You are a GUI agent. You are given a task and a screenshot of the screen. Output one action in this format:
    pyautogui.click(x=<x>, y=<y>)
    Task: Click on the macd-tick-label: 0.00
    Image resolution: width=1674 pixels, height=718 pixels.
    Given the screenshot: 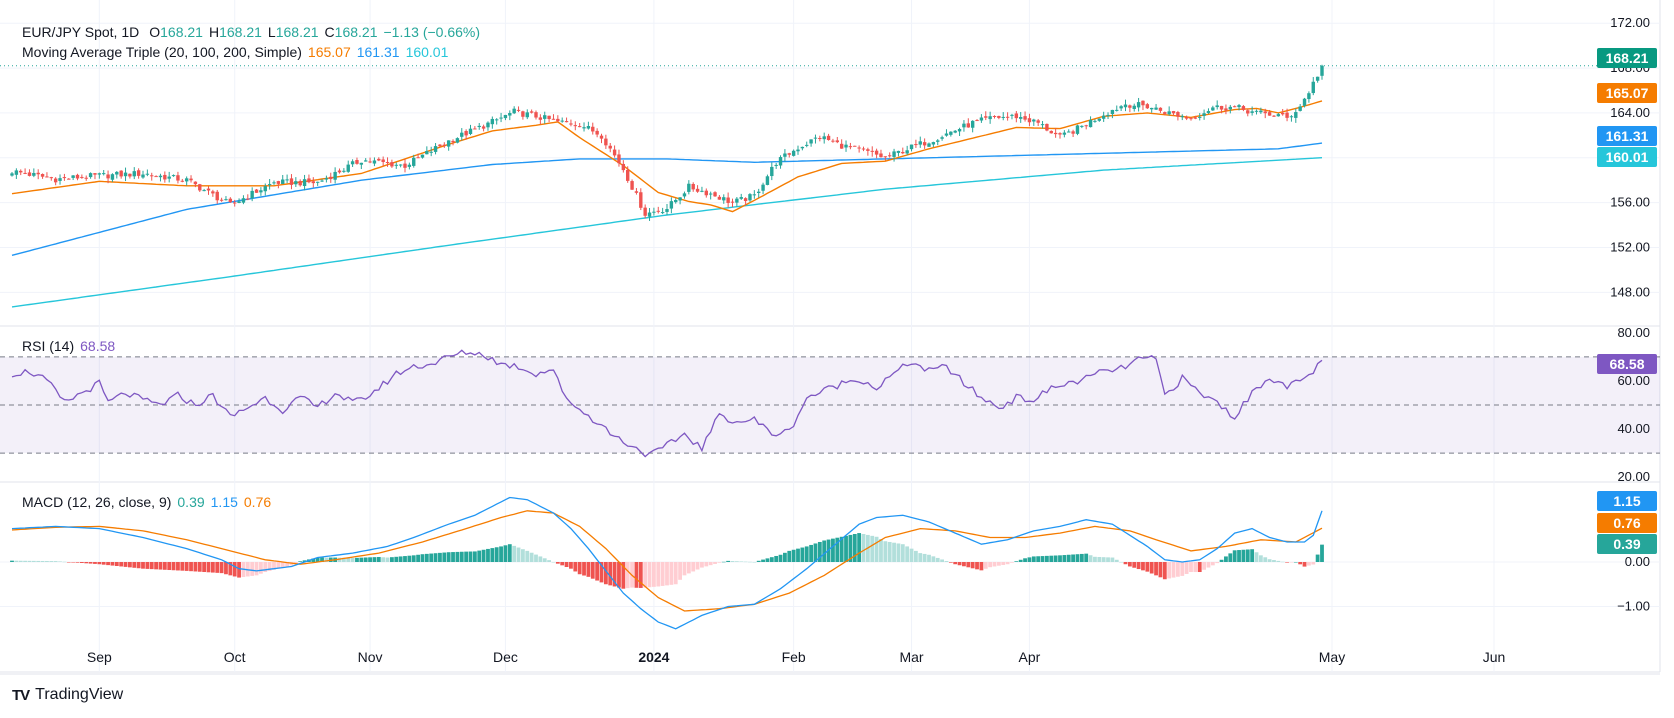 What is the action you would take?
    pyautogui.click(x=1637, y=561)
    